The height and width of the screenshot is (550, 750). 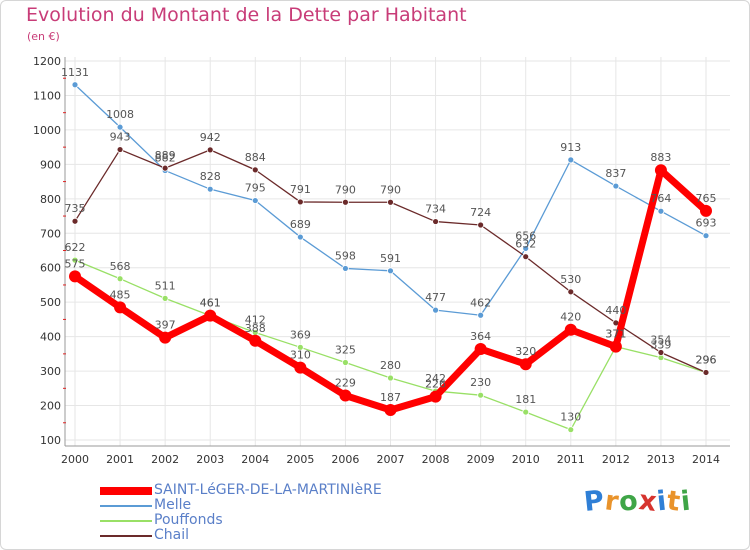 I want to click on data-label: 791, so click(x=300, y=189).